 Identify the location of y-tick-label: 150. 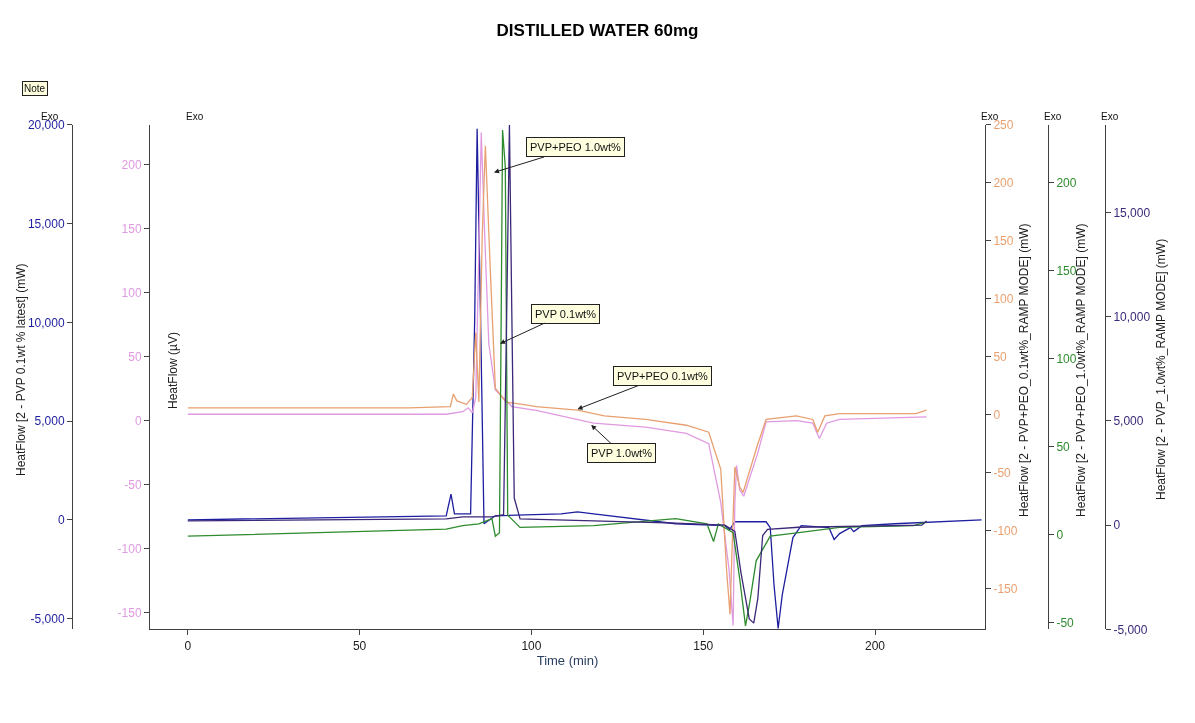
(1066, 270).